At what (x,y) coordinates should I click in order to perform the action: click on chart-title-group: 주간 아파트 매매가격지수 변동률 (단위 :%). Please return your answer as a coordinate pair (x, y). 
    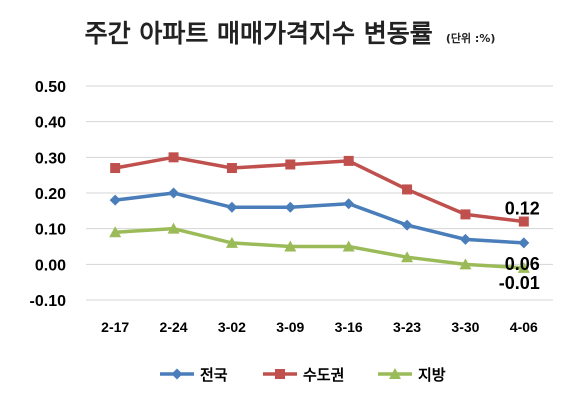
    Looking at the image, I should click on (290, 33).